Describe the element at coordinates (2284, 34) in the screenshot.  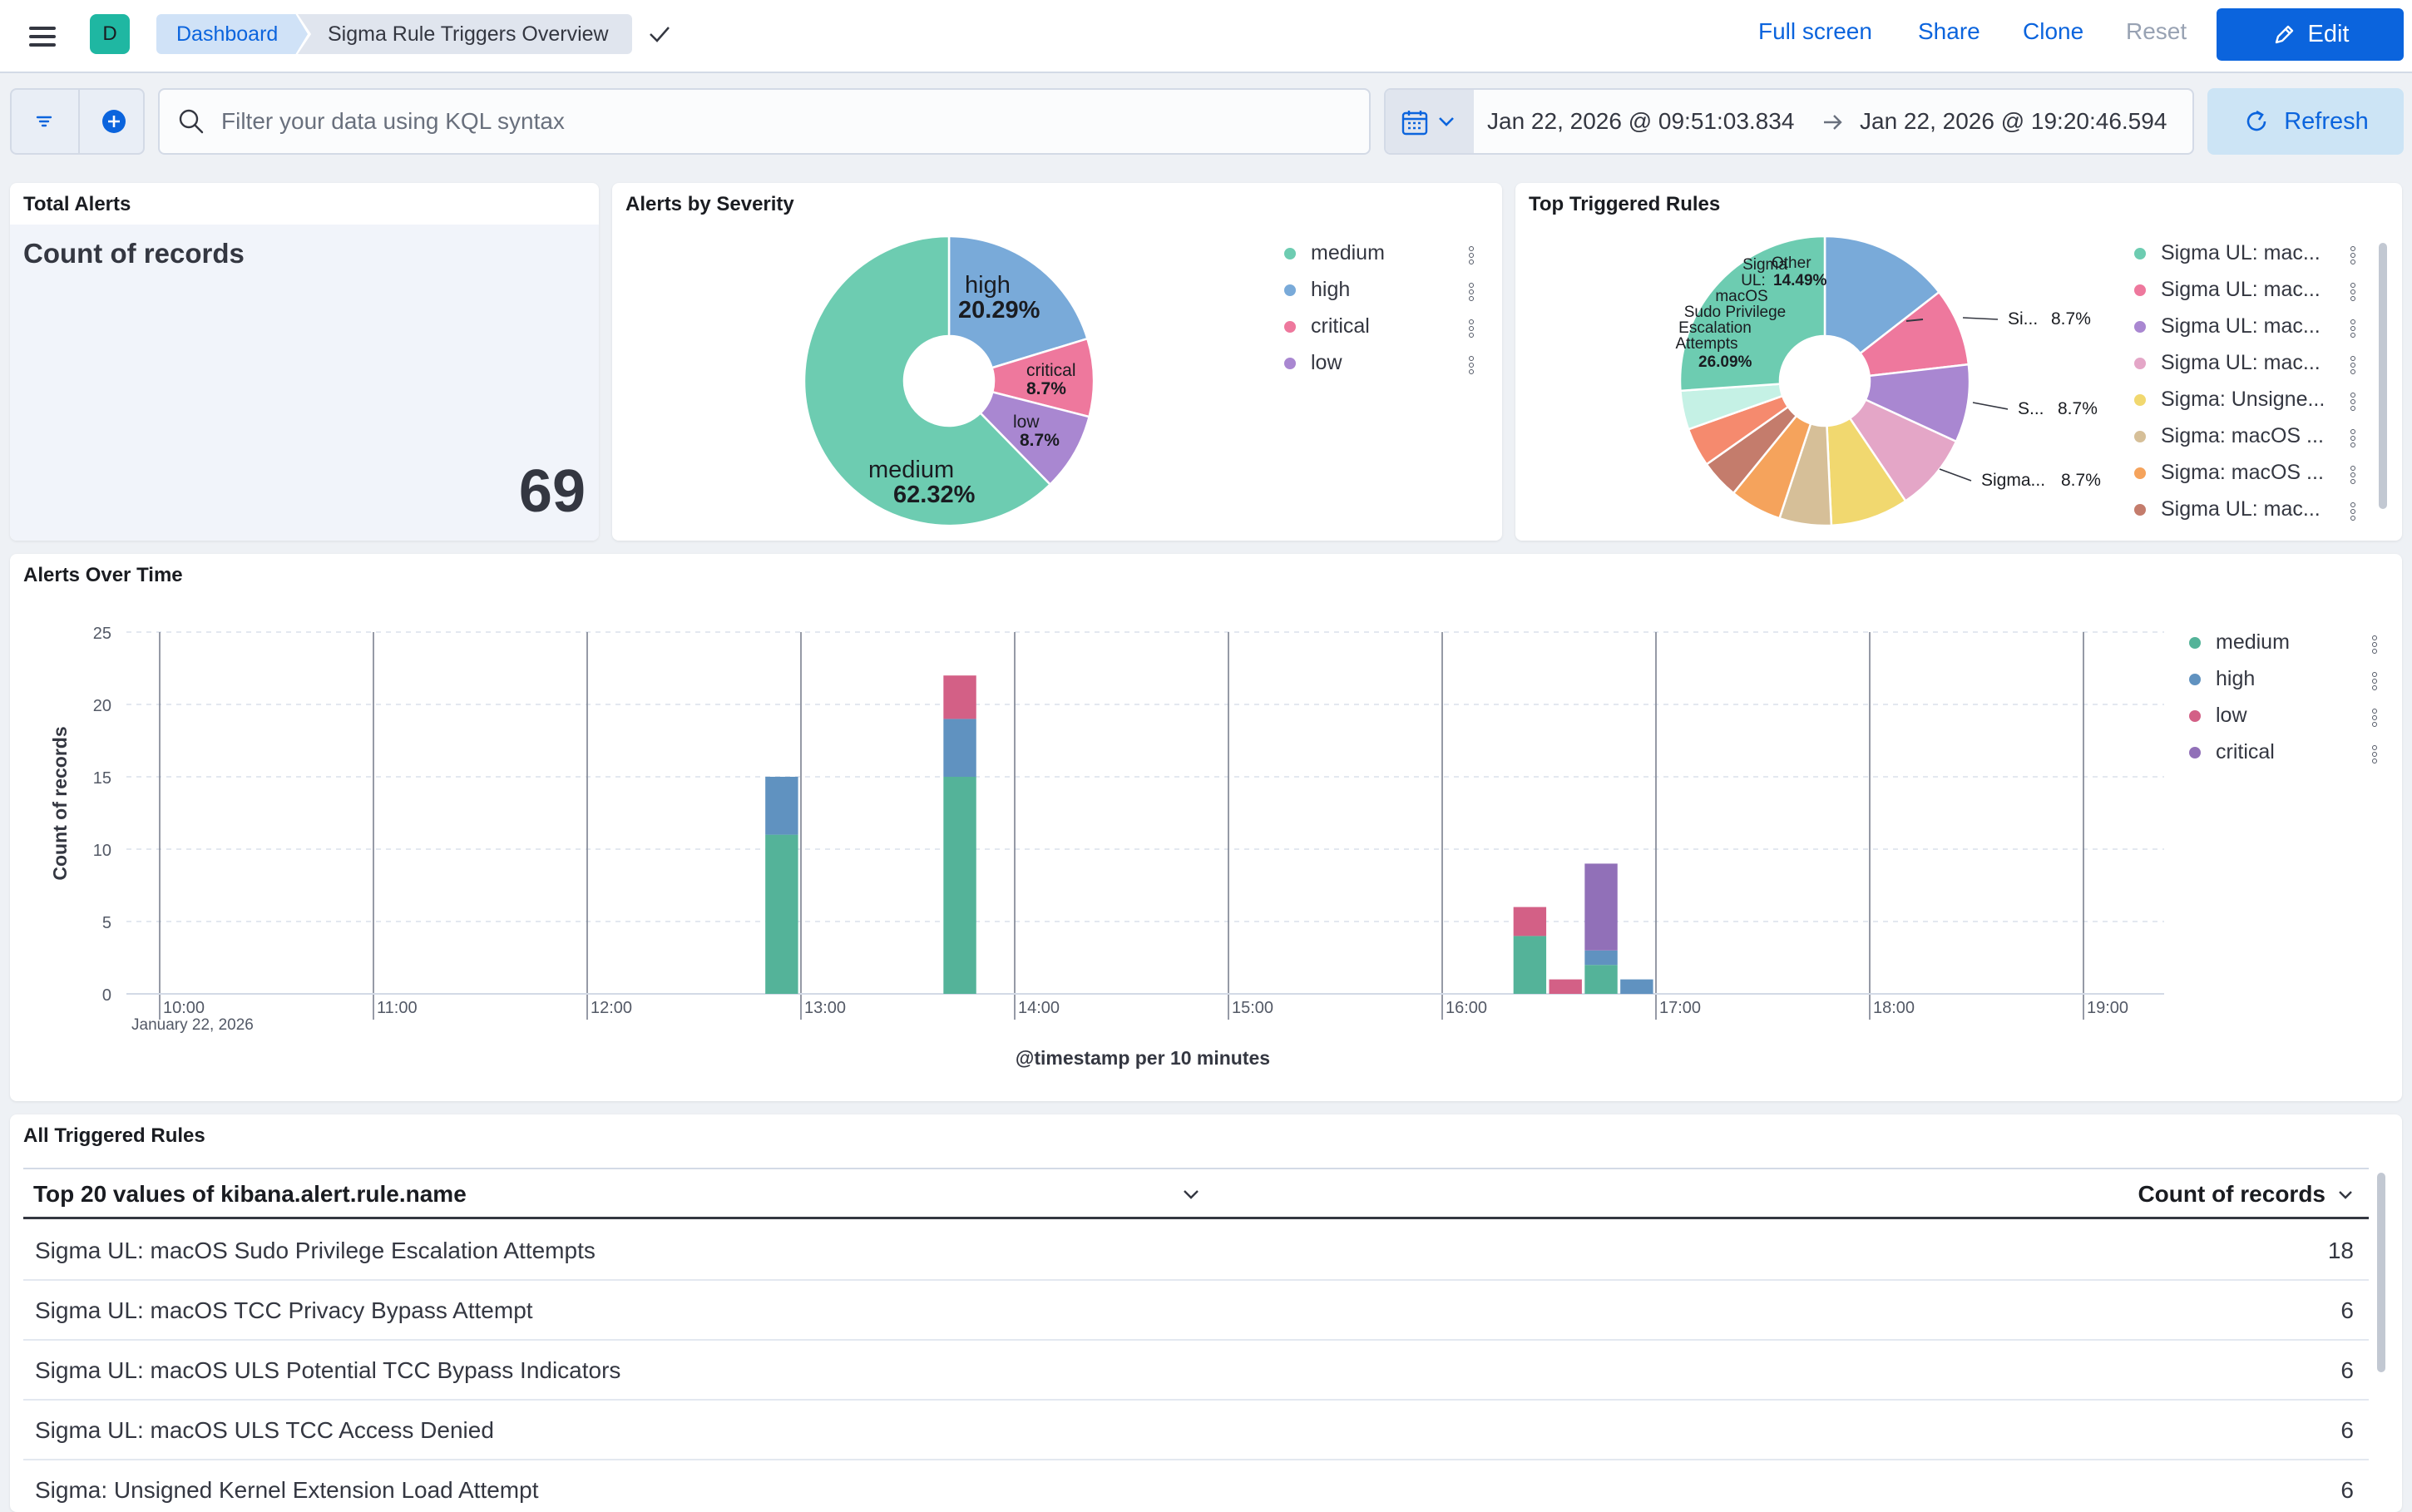
I see `pencil-icon` at that location.